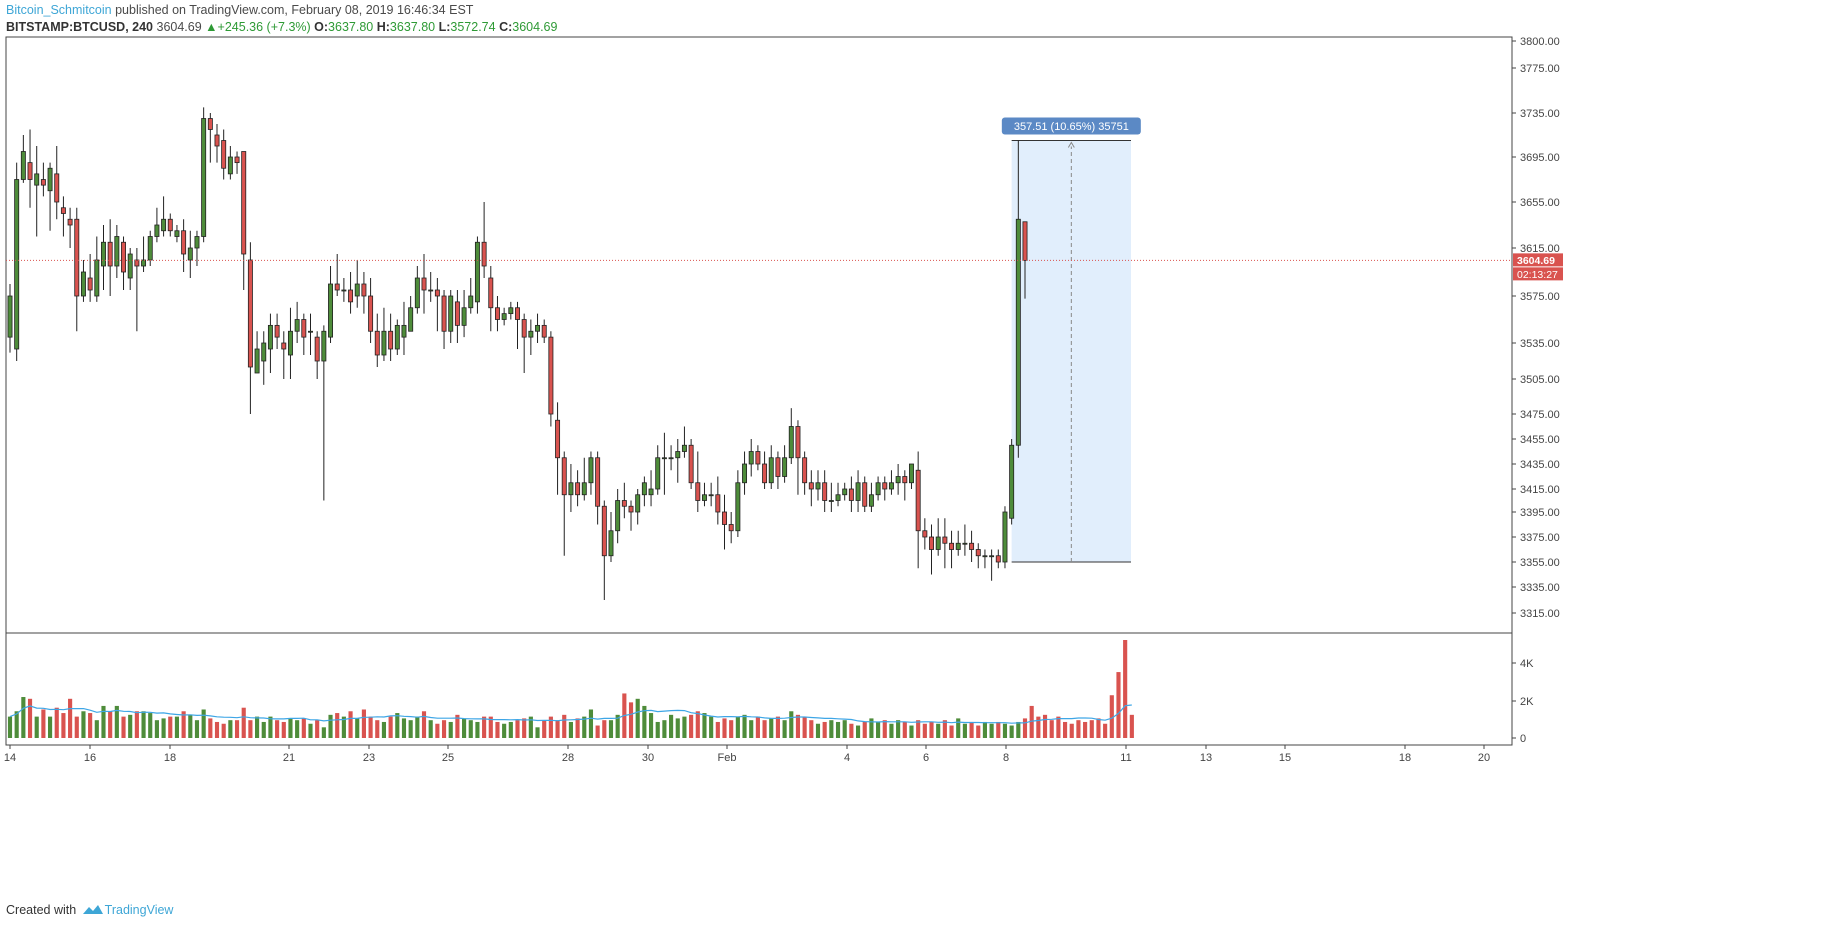  Describe the element at coordinates (59, 10) in the screenshot. I see `author-link: Bitcoin_Schmitcoin` at that location.